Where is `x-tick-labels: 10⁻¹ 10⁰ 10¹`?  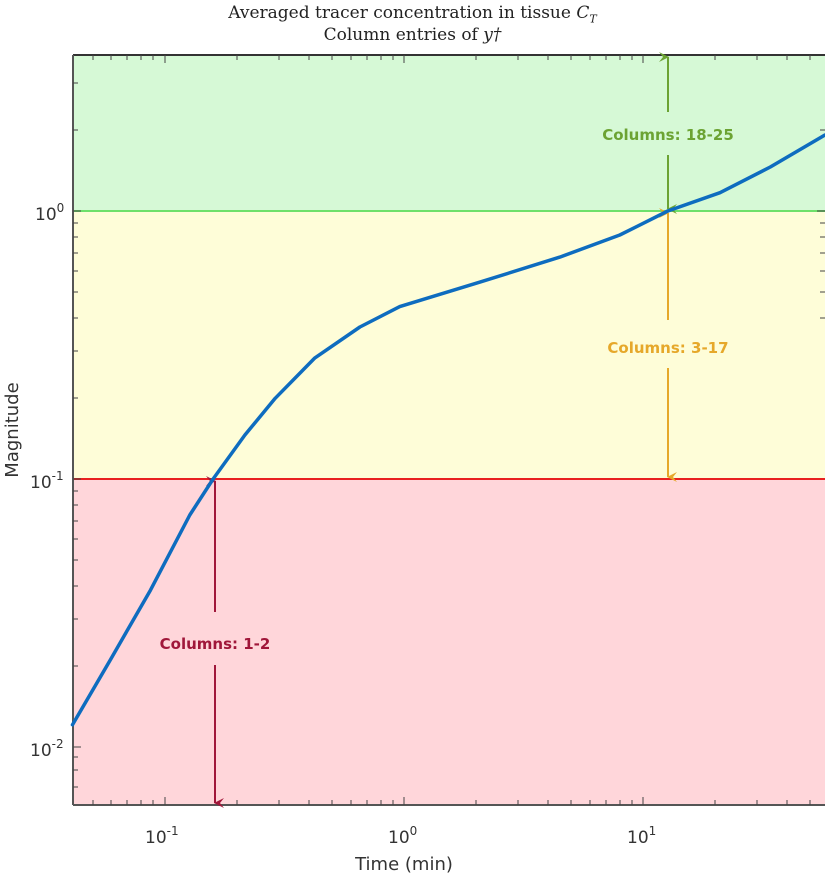
x-tick-labels: 10⁻¹ 10⁰ 10¹ is located at coordinates (400, 836).